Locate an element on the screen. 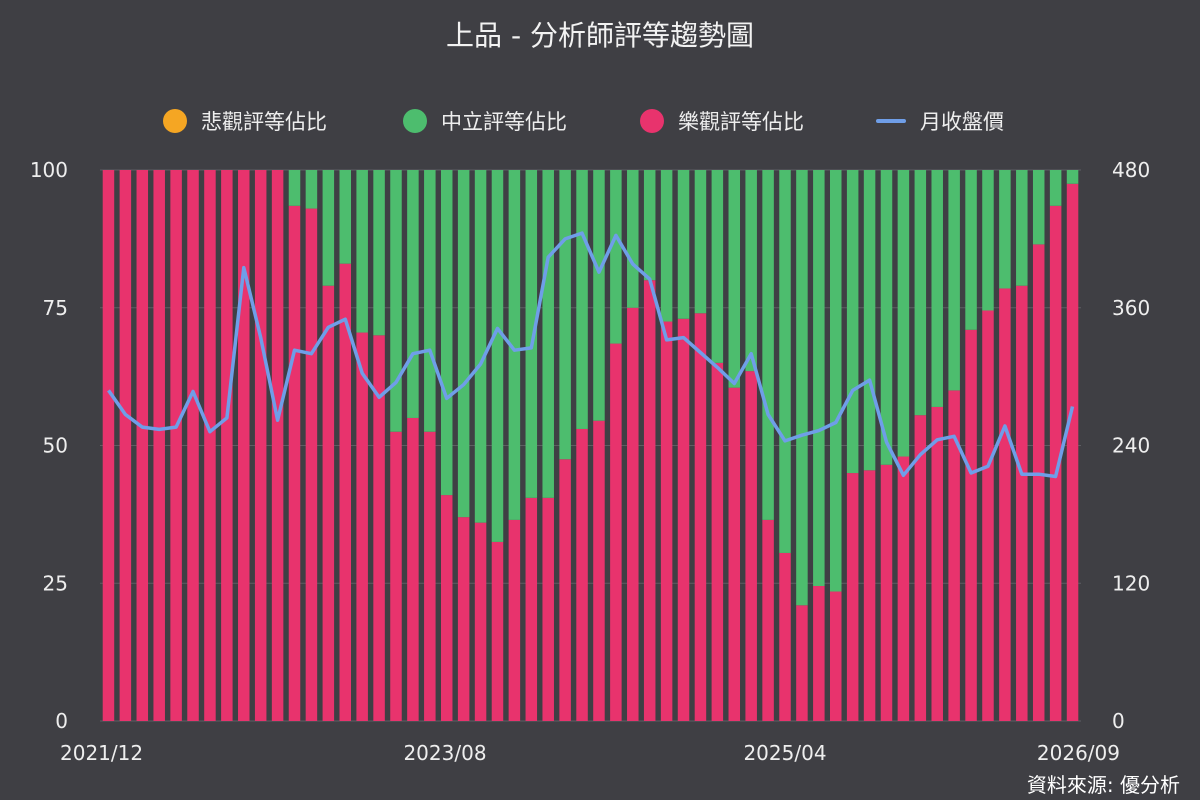  legend-dot-neutral is located at coordinates (415, 121).